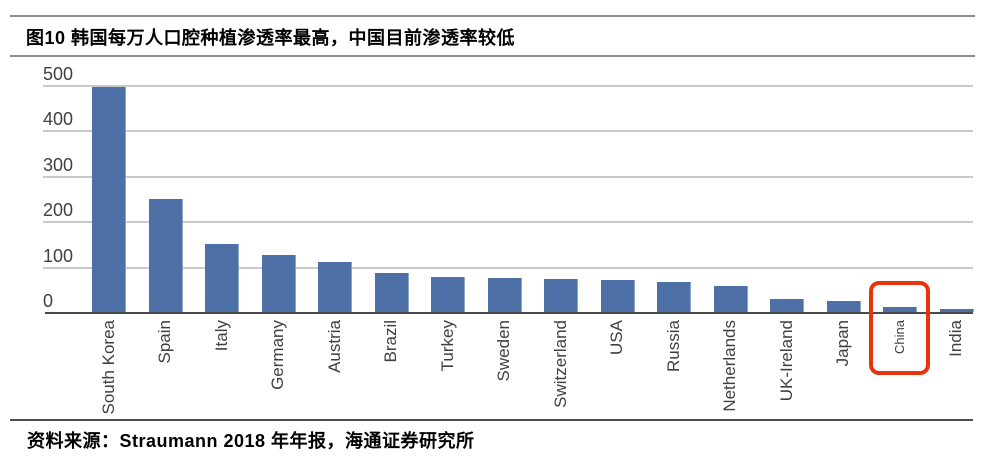  Describe the element at coordinates (616, 337) in the screenshot. I see `x-axis-label: USA` at that location.